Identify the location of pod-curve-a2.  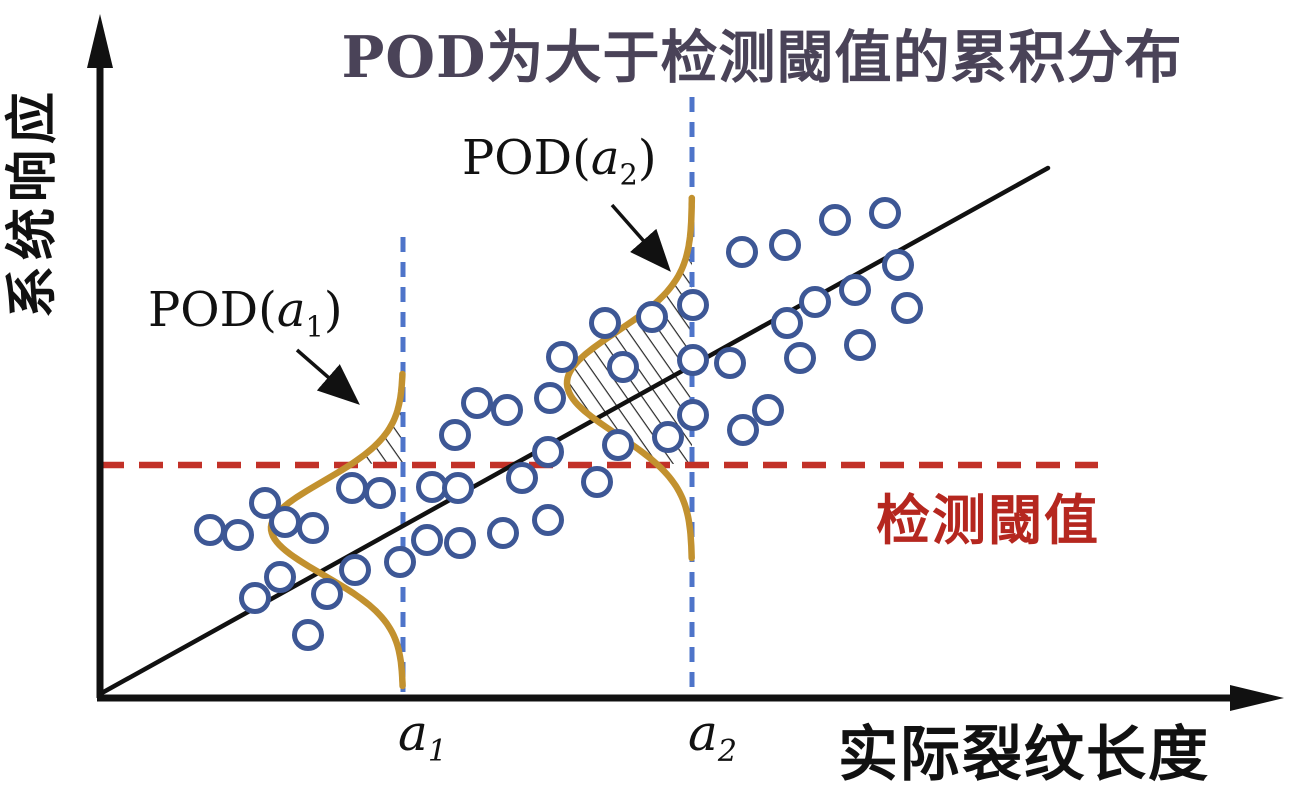
(629, 378).